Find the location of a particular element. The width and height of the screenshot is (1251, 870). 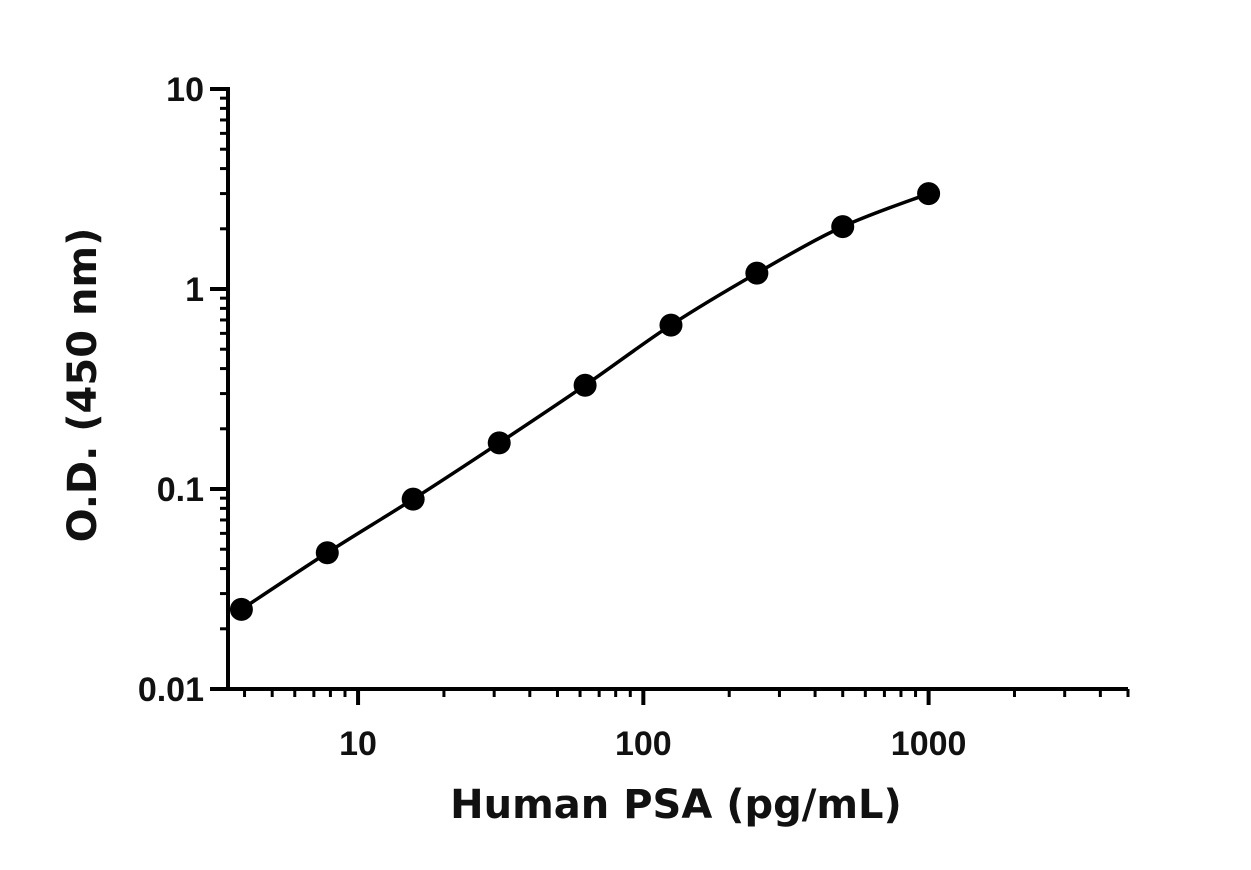

x-axis-title: Human PSA (pg/mL) is located at coordinates (676, 805).